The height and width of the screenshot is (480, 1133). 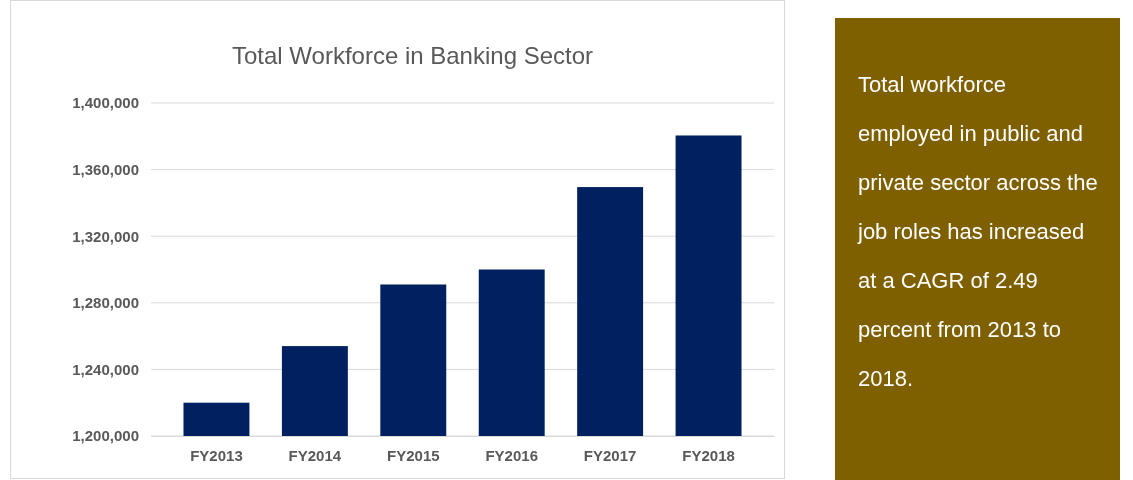 What do you see at coordinates (412, 55) in the screenshot?
I see `chart-title: Total Workforce in Banking Sector` at bounding box center [412, 55].